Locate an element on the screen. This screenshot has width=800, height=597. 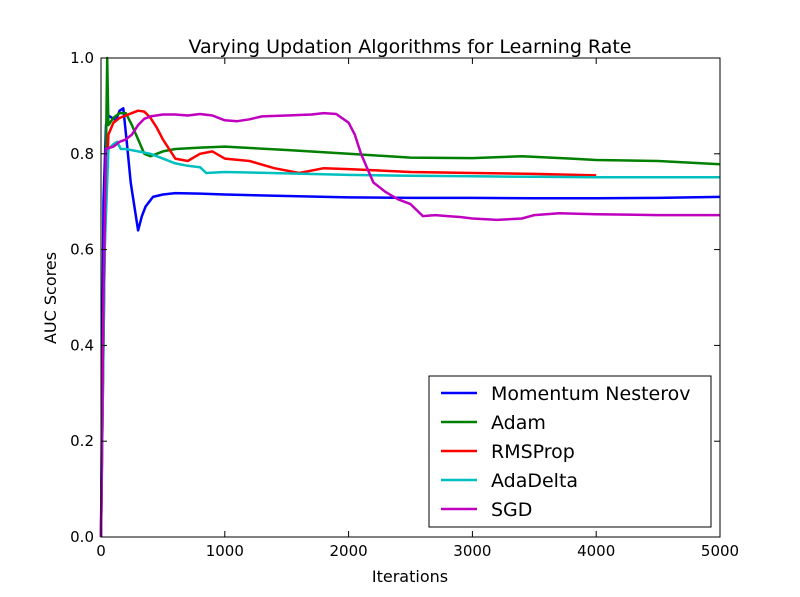
legend-label-0: Momentum Nesterov is located at coordinates (591, 394).